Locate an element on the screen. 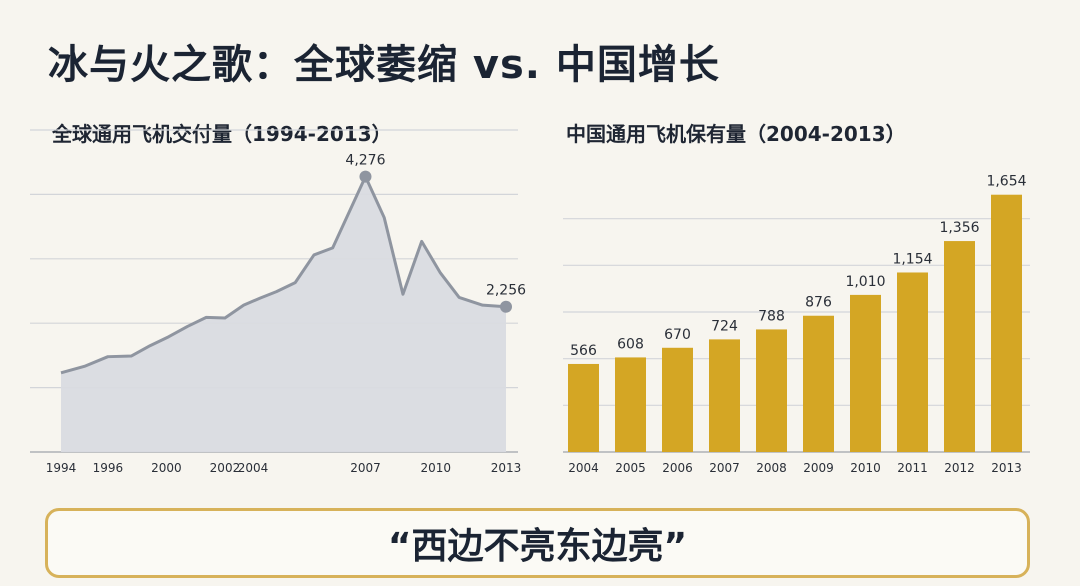 This screenshot has width=1080, height=586. bar-2006 is located at coordinates (677, 399).